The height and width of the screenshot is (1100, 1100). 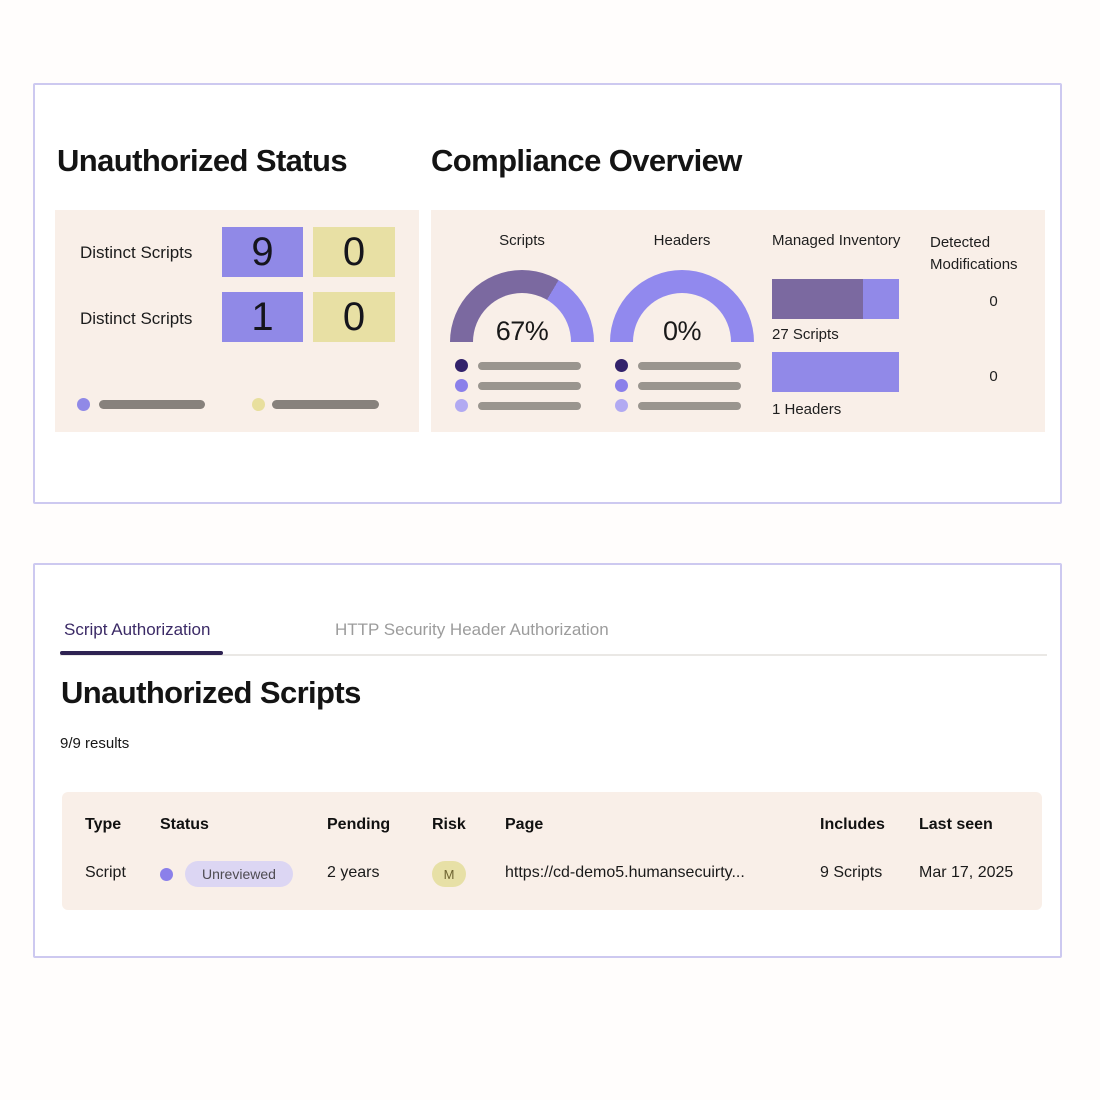 I want to click on unauthorized-count-box: 9, so click(x=262, y=252).